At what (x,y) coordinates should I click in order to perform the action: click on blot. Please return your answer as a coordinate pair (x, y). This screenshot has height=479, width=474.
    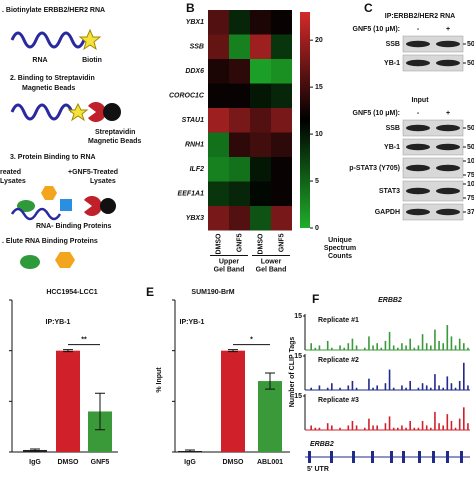
    Looking at the image, I should click on (433, 168).